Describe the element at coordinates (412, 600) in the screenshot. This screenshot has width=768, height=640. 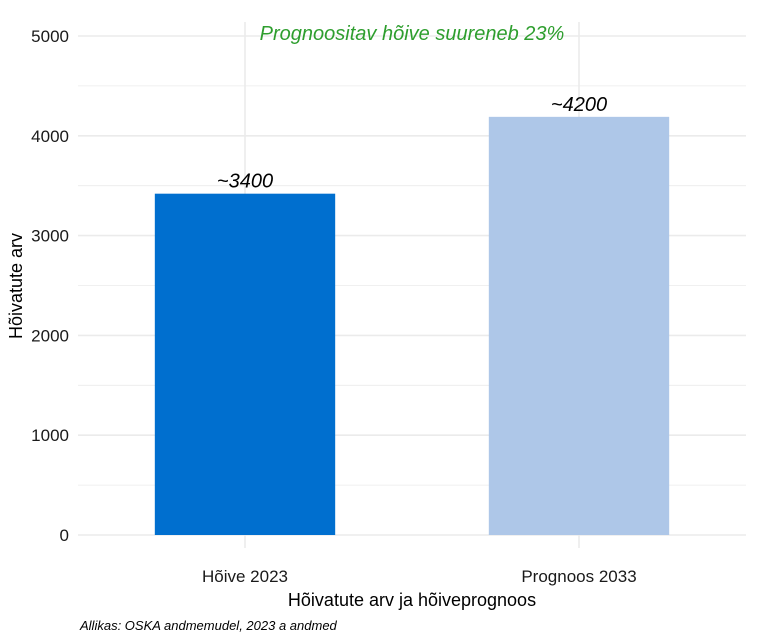
I see `x-axis-title: Hõivatute arv ja hõiveprognoos` at that location.